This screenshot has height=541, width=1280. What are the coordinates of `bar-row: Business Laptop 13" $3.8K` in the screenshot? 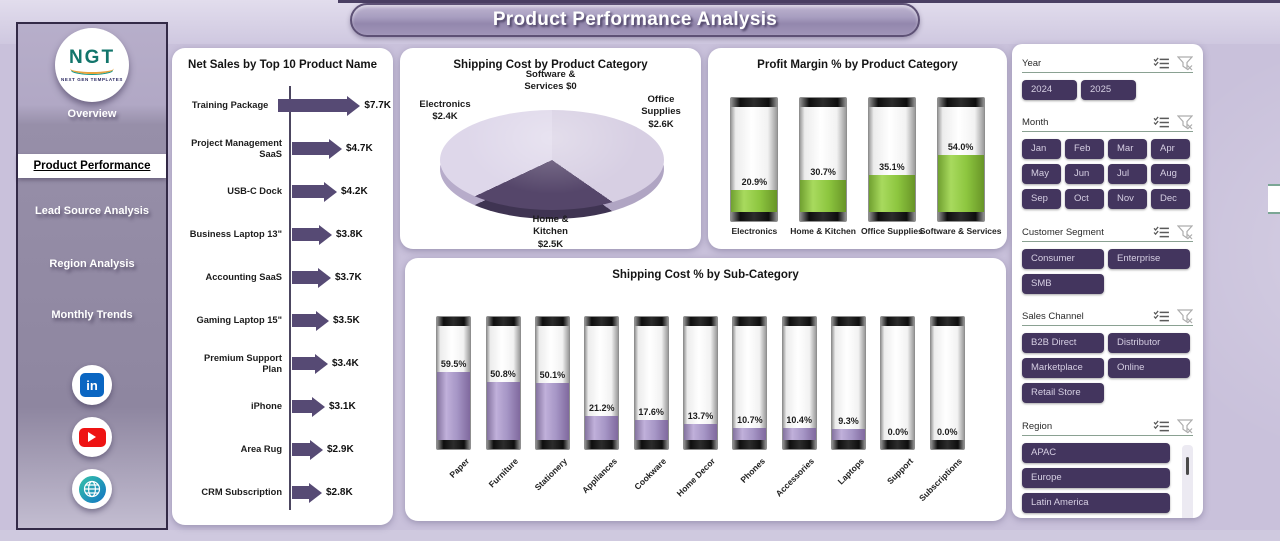 It's located at (286, 234).